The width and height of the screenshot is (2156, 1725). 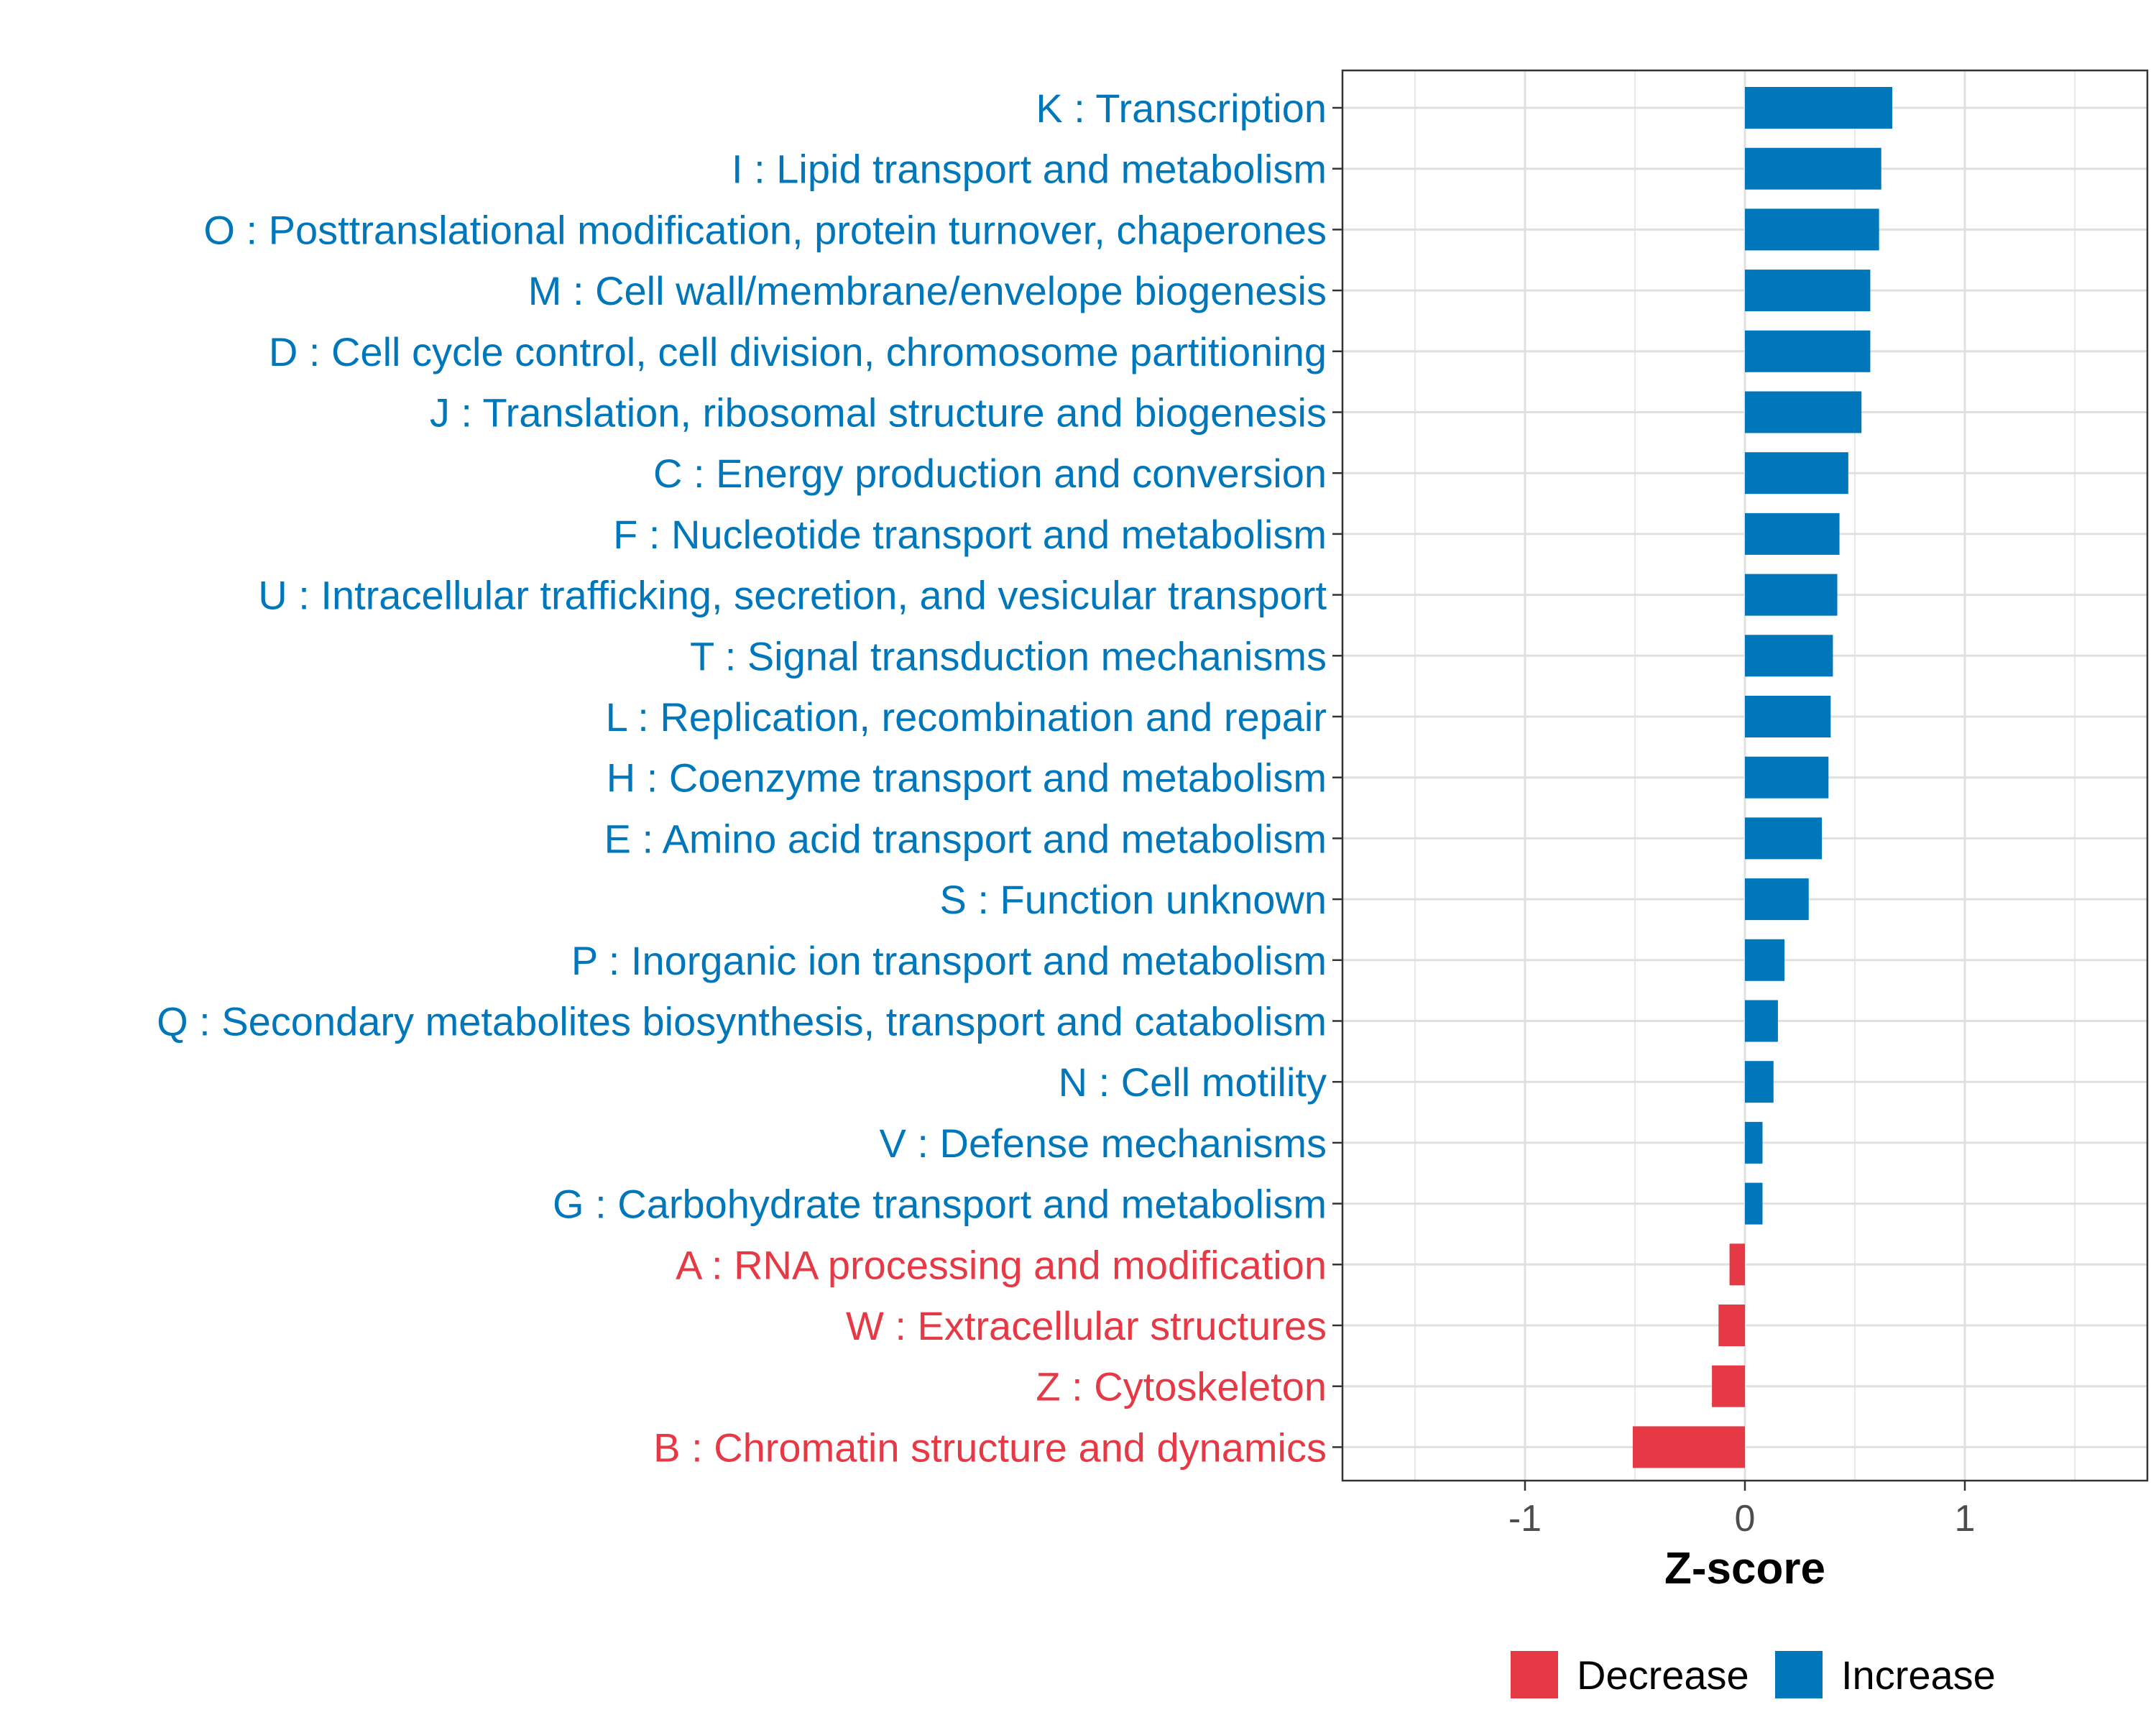 What do you see at coordinates (1525, 1519) in the screenshot?
I see `x-tick-label: -1` at bounding box center [1525, 1519].